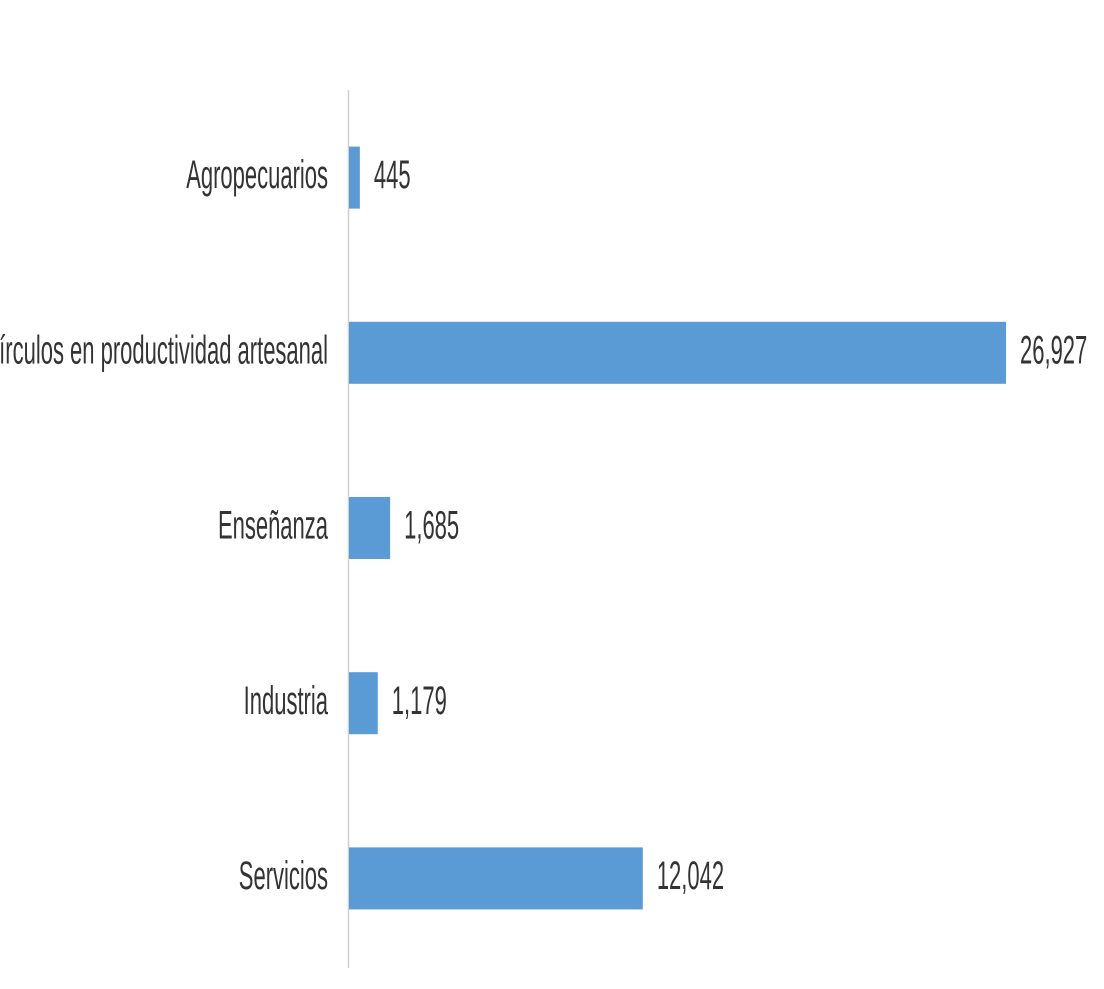 Image resolution: width=1104 pixels, height=989 pixels. Describe the element at coordinates (392, 174) in the screenshot. I see `value-label: 445` at that location.